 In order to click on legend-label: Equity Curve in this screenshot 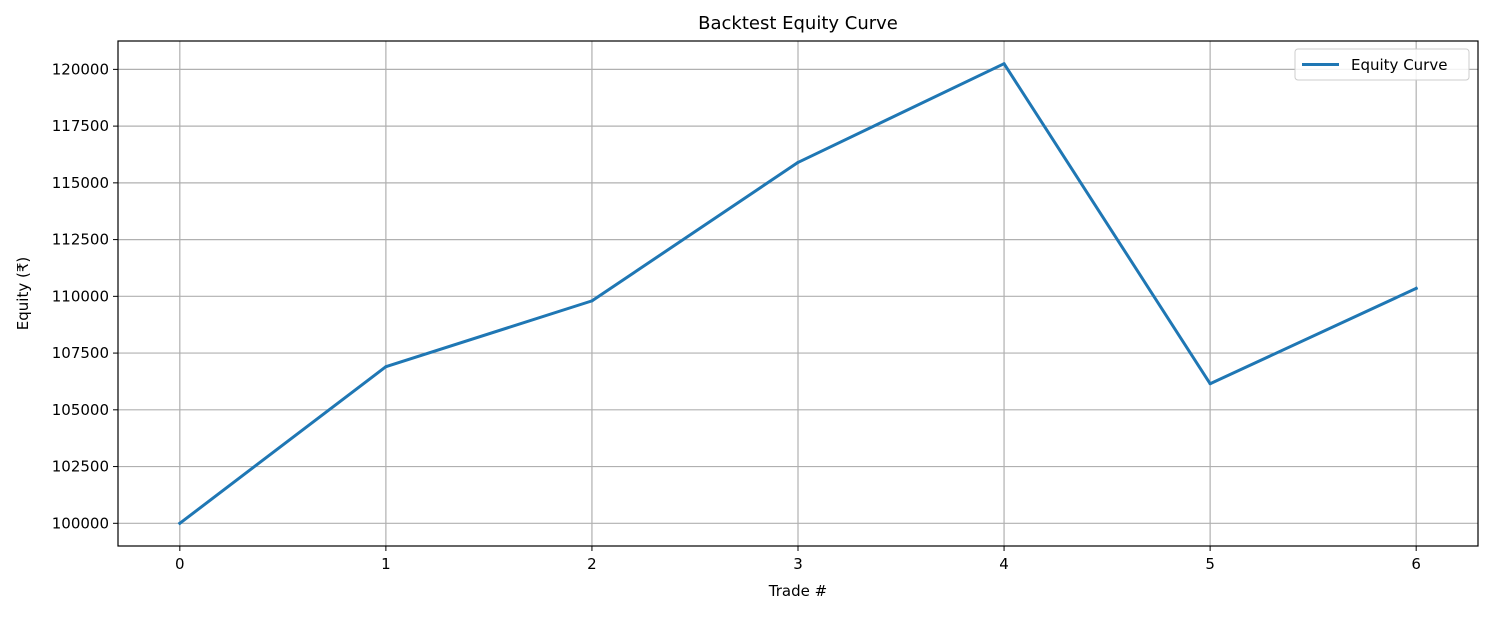, I will do `click(1399, 65)`.